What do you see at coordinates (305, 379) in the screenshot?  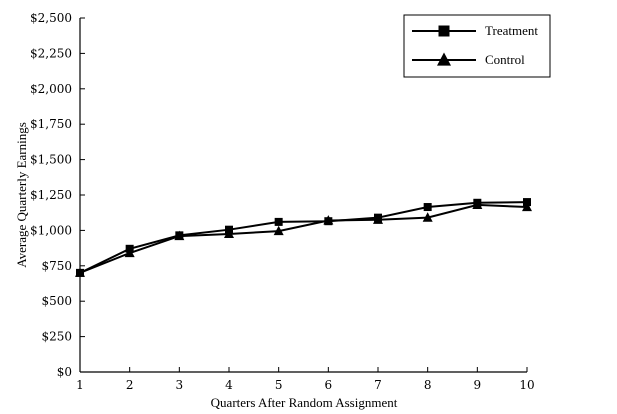 I see `x-axis-ticks: 1 2 3 4 5 6 7 8 9 10` at bounding box center [305, 379].